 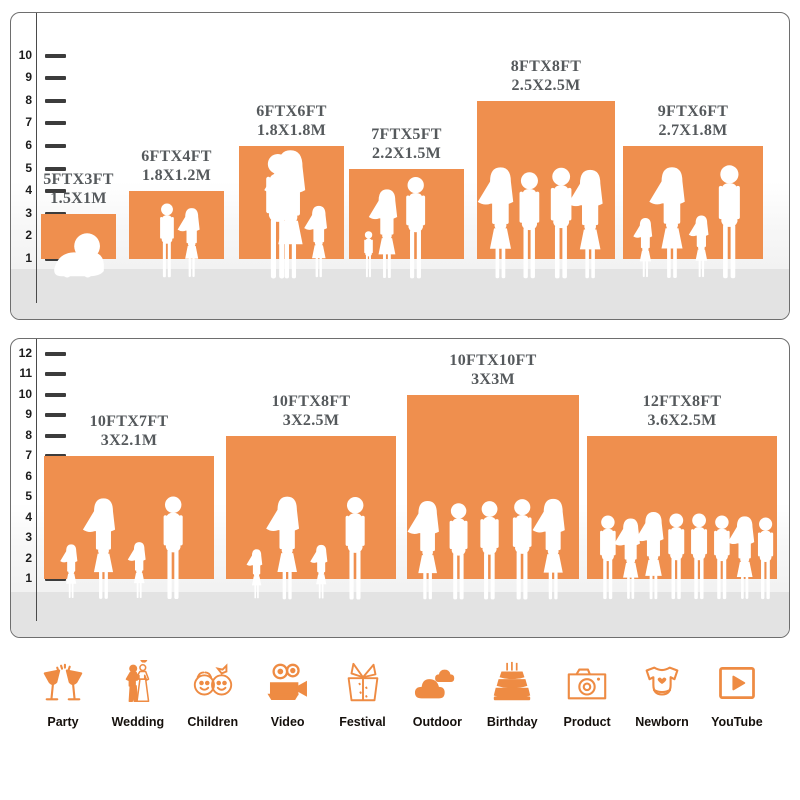 I want to click on baby-onesie-icon, so click(x=662, y=683).